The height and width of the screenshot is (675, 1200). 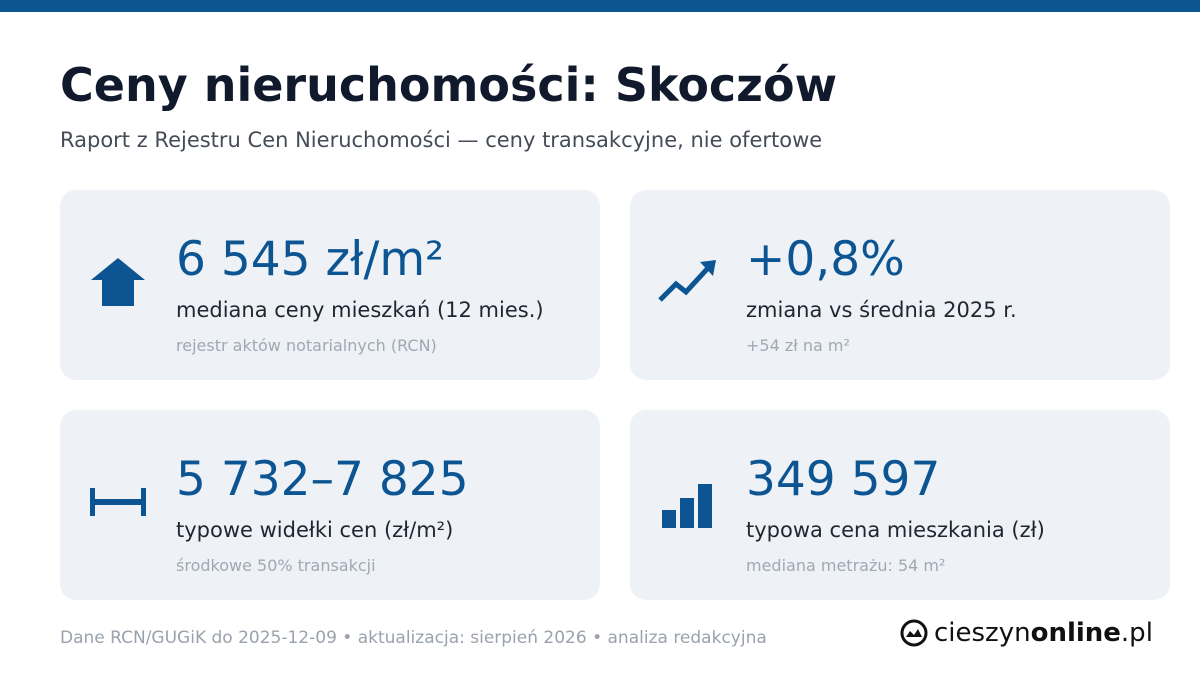 What do you see at coordinates (982, 633) in the screenshot?
I see `logo-text: cieszyn` at bounding box center [982, 633].